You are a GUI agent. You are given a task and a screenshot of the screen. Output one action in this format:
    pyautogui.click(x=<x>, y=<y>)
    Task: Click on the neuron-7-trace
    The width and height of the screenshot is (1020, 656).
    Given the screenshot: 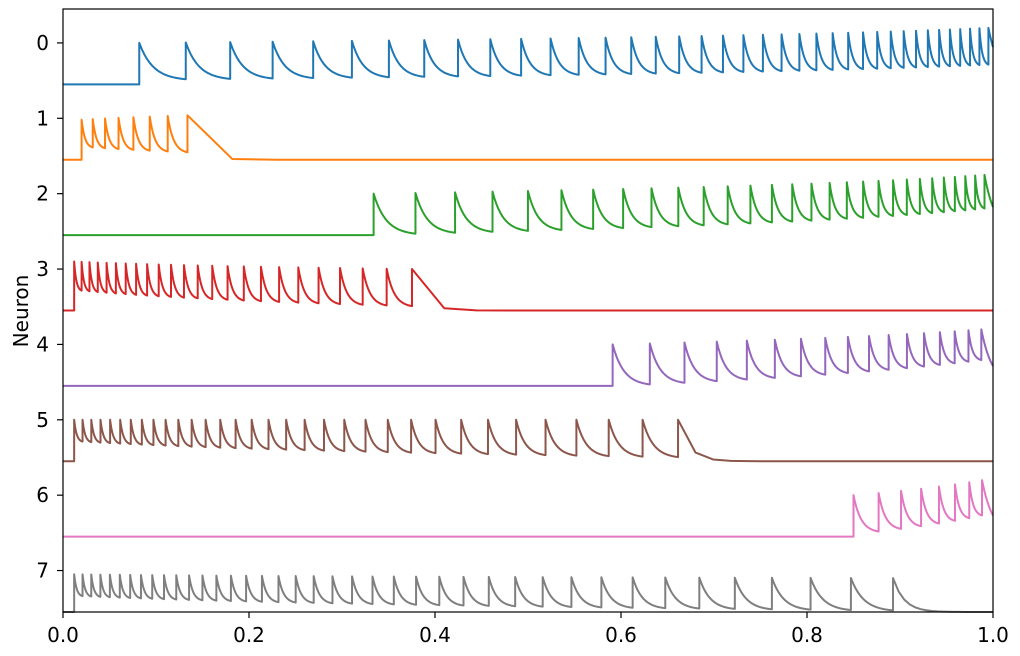 What is the action you would take?
    pyautogui.click(x=528, y=593)
    